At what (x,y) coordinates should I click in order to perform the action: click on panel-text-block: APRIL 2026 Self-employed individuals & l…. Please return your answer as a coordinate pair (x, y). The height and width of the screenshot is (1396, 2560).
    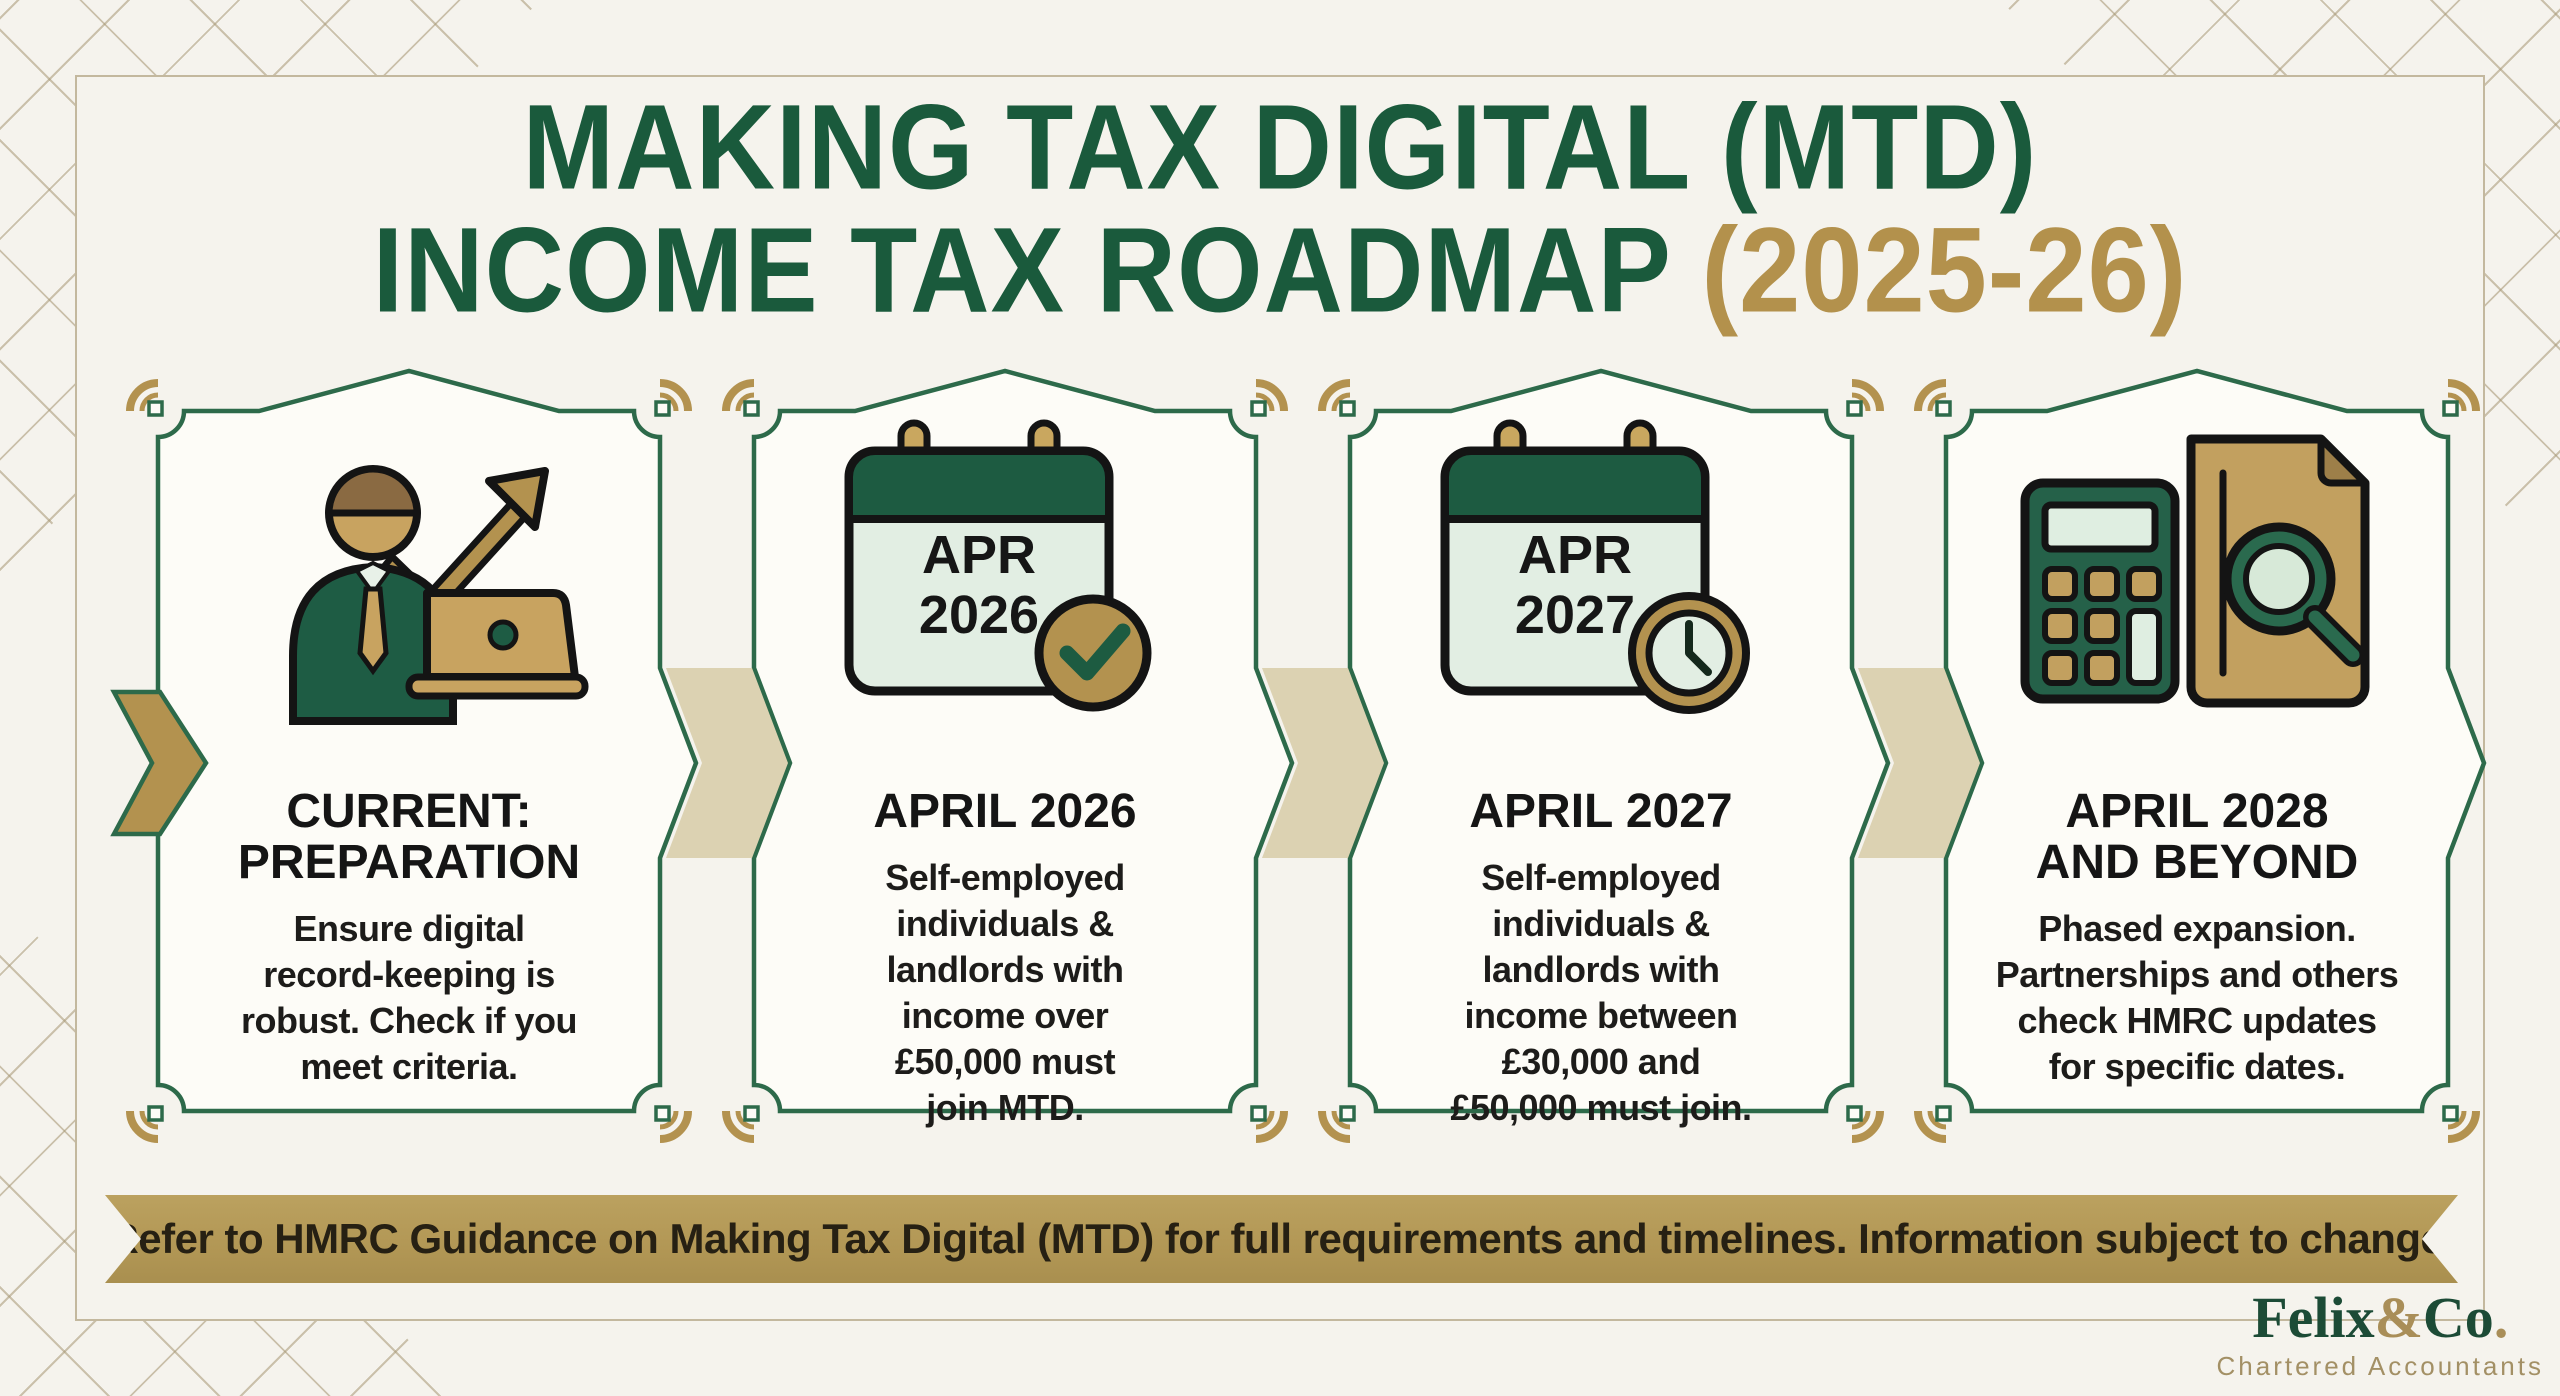
    Looking at the image, I should click on (1005, 958).